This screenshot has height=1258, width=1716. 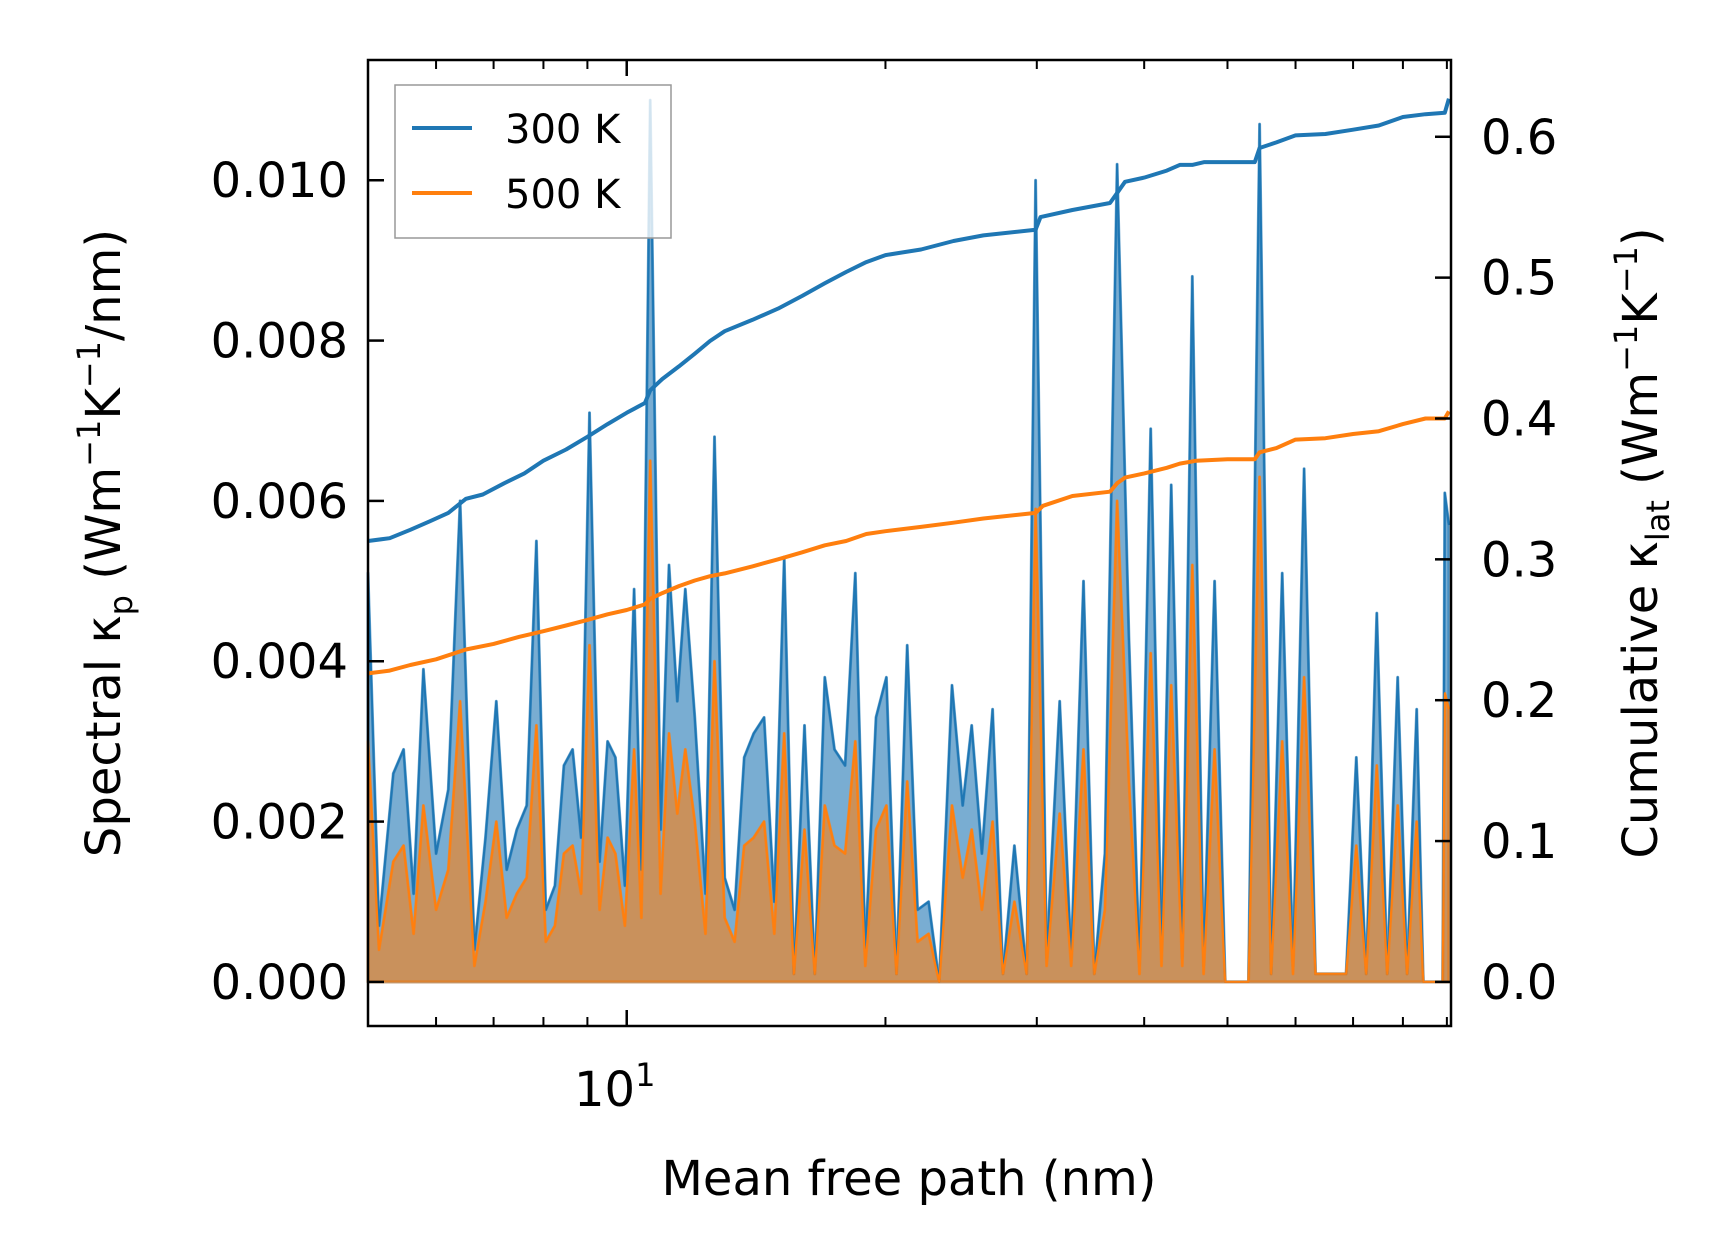 I want to click on legend: 300 K 500 K, so click(x=533, y=161).